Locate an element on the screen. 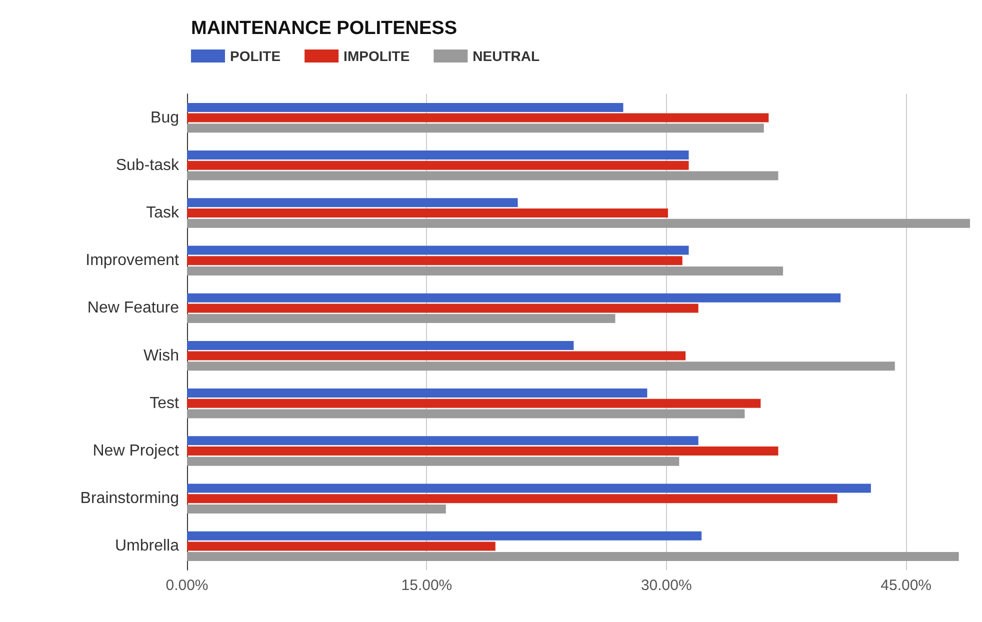 Image resolution: width=982 pixels, height=622 pixels. y-tick-label: Umbrella is located at coordinates (147, 546).